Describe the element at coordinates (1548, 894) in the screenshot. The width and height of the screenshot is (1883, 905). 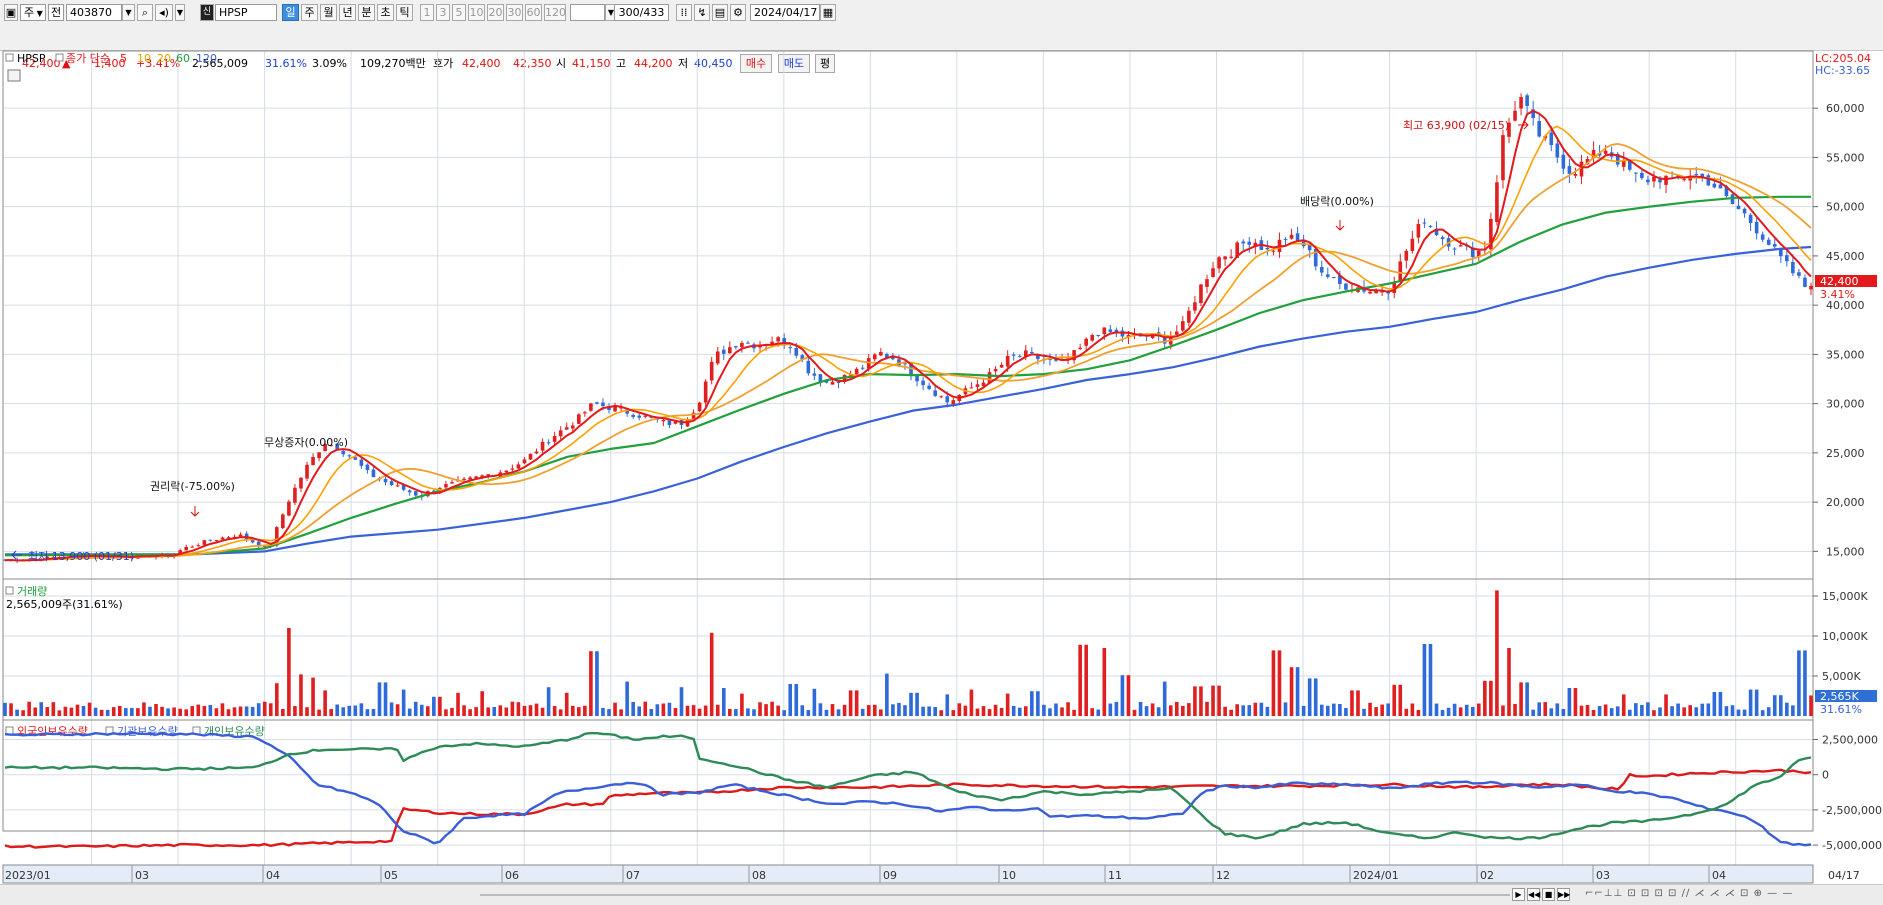
I see `stop-icon: ■` at that location.